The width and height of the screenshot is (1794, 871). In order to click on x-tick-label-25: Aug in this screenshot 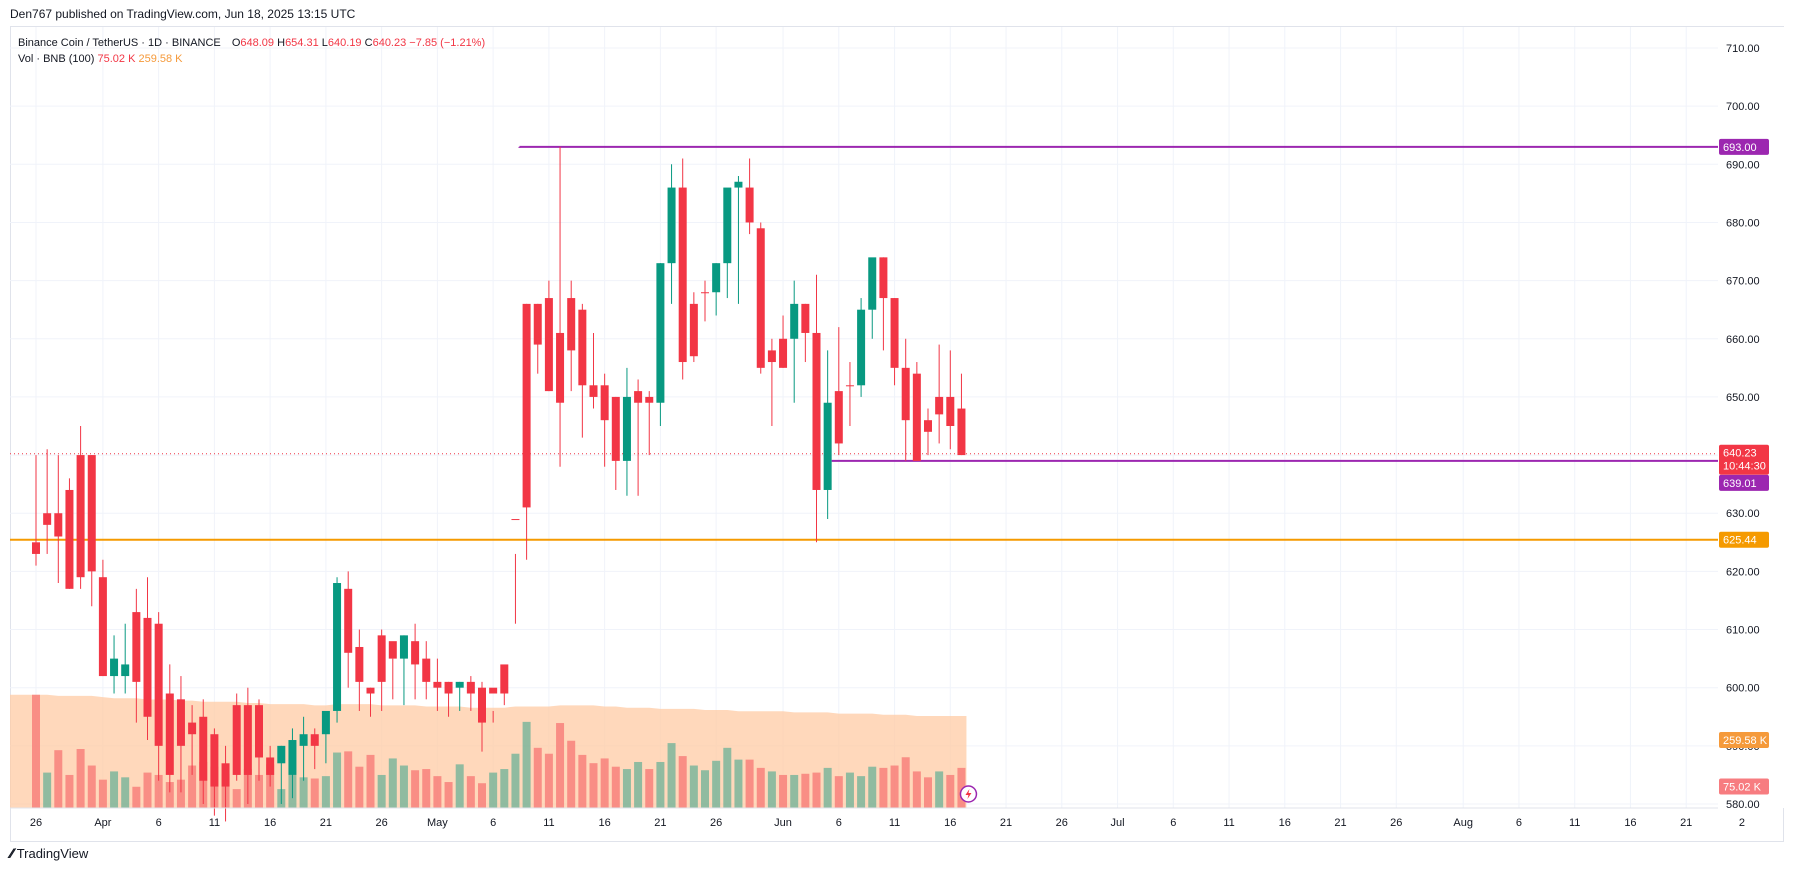, I will do `click(1463, 823)`.